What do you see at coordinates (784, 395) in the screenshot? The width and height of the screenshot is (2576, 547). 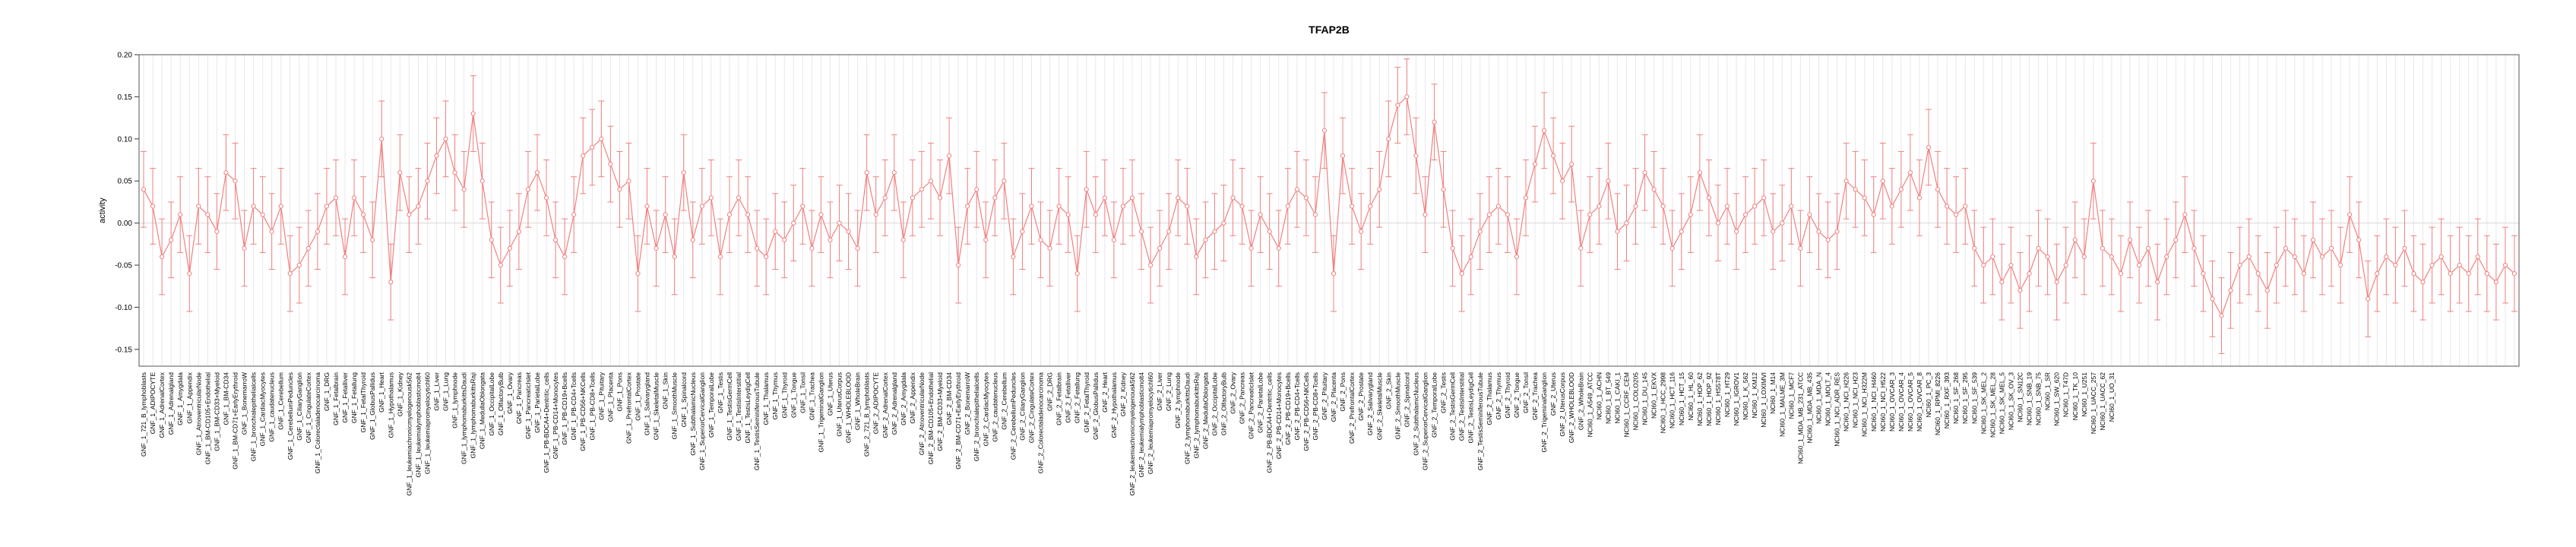 I see `x-tick-label: GNF_1_Thyroid` at bounding box center [784, 395].